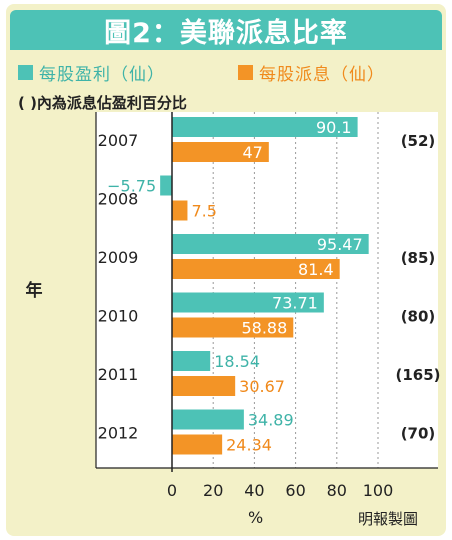  I want to click on payout-ratio-label-2009: (85), so click(418, 258).